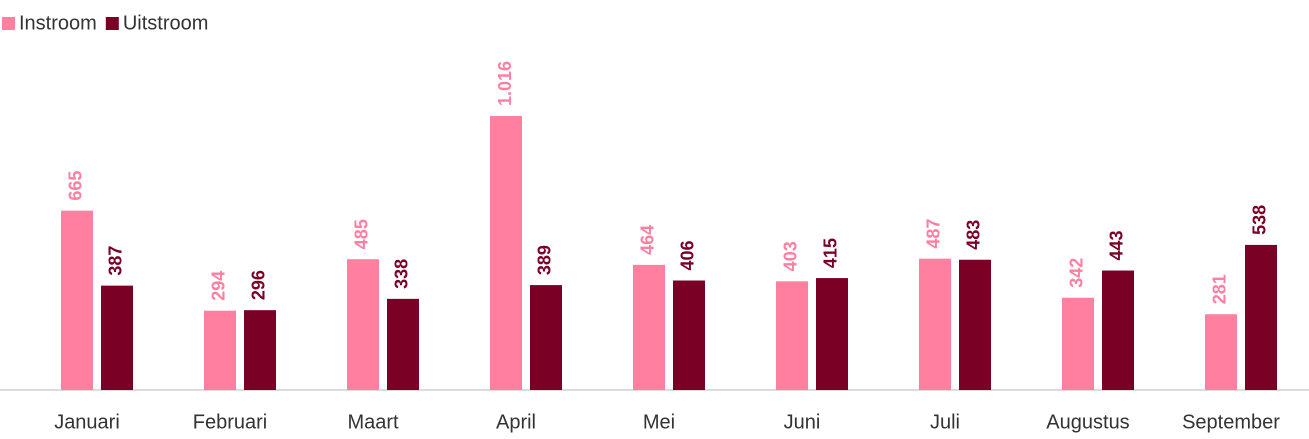 This screenshot has height=439, width=1309. What do you see at coordinates (505, 83) in the screenshot?
I see `data-label: 1.016` at bounding box center [505, 83].